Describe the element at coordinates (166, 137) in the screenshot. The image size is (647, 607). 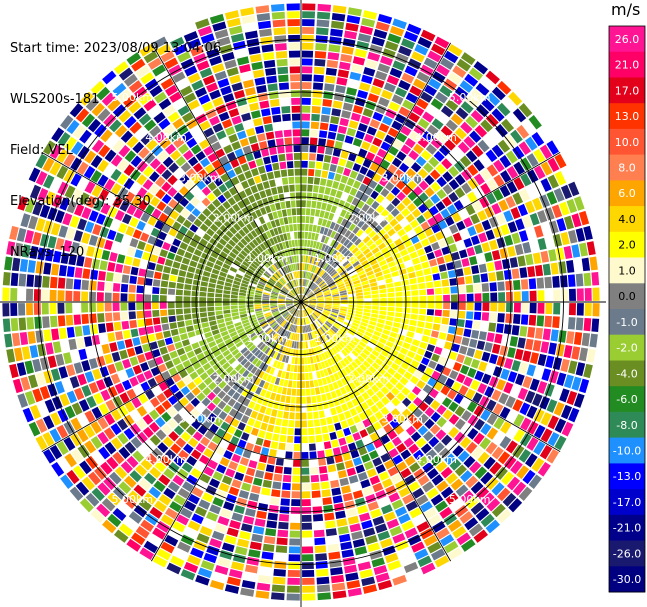
I see `range-ring-label: 4.00km` at that location.